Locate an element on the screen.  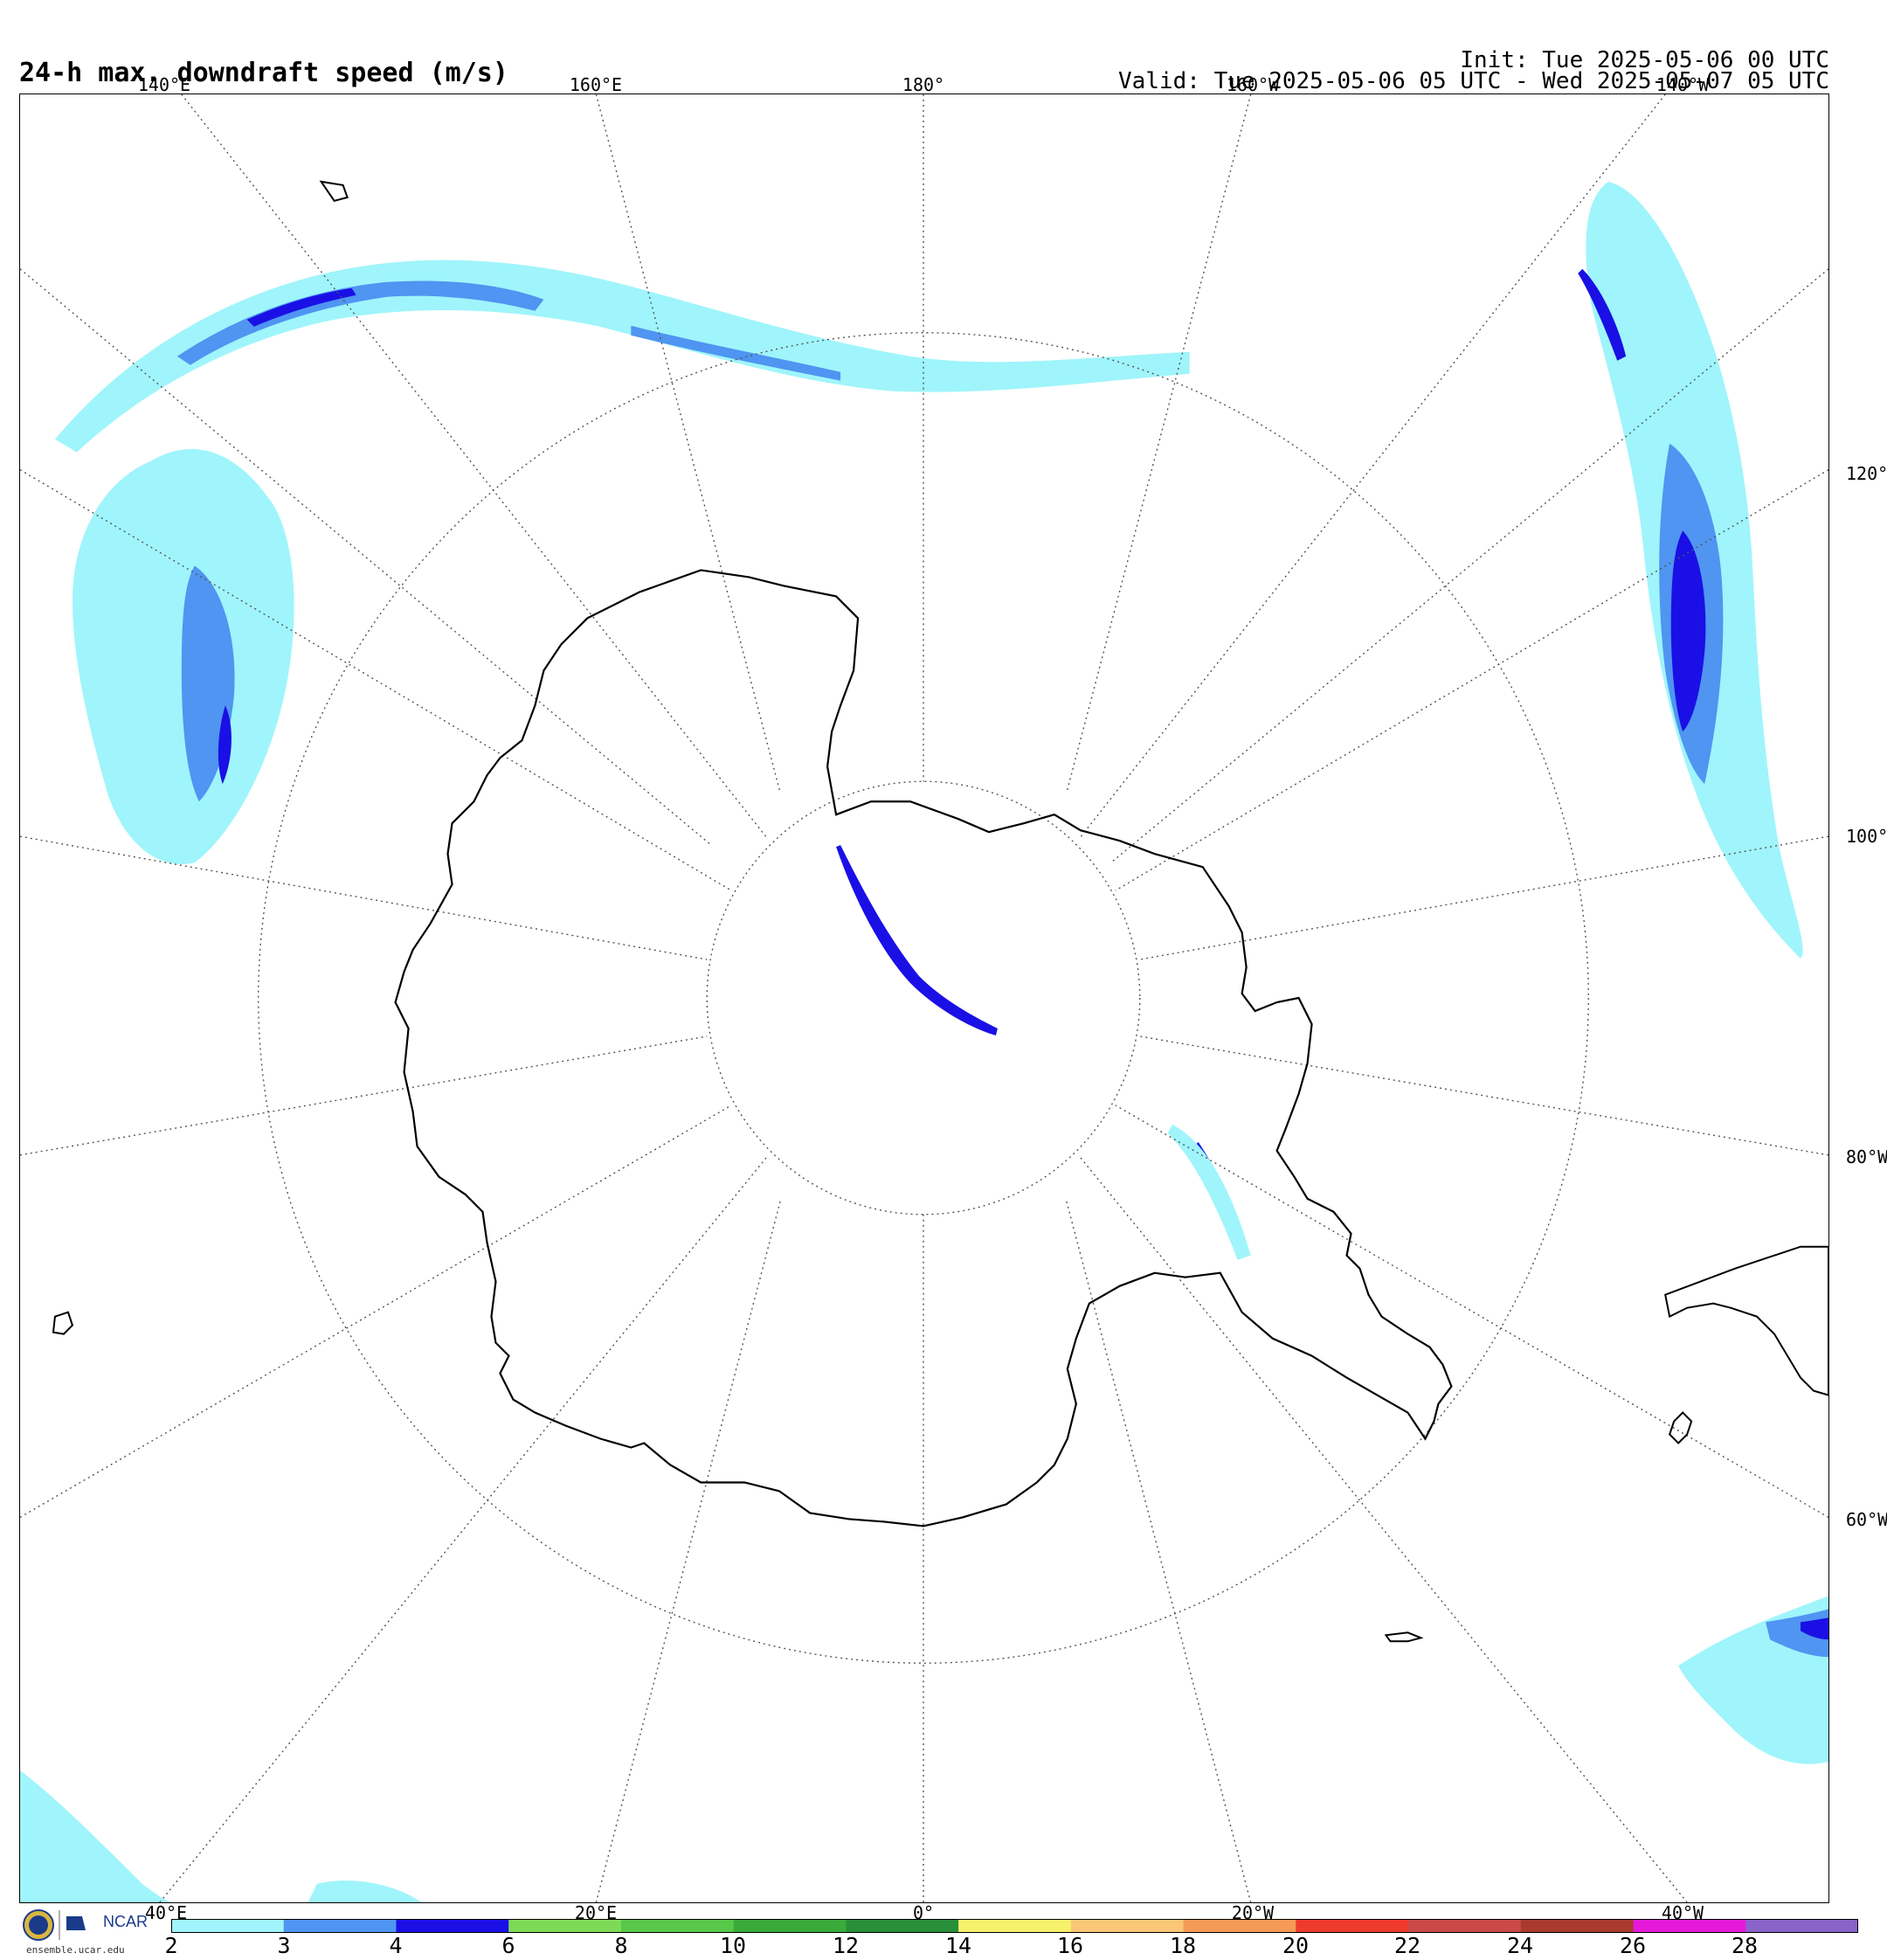
colorbar-tick: 8 is located at coordinates (621, 1945).